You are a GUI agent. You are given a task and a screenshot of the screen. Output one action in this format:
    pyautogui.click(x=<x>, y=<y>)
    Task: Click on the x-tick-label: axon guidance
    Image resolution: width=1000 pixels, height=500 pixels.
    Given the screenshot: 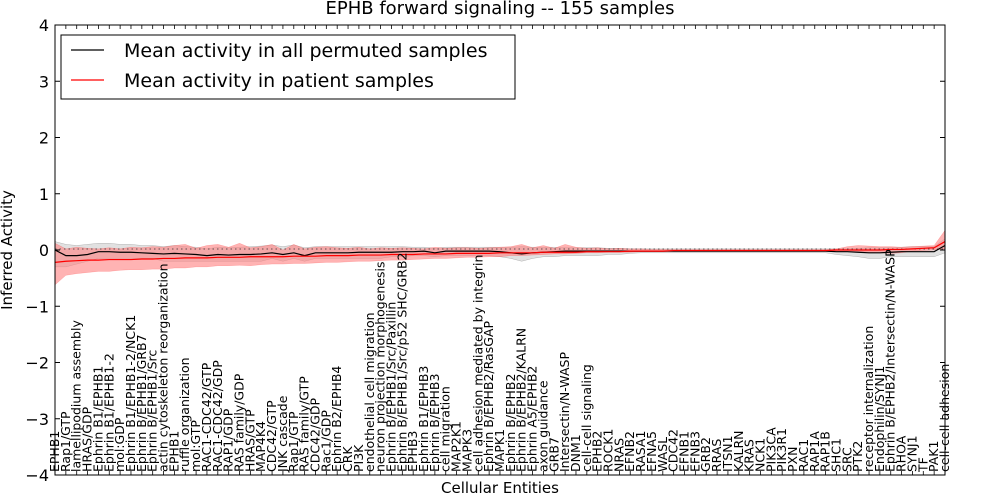 What is the action you would take?
    pyautogui.click(x=542, y=426)
    